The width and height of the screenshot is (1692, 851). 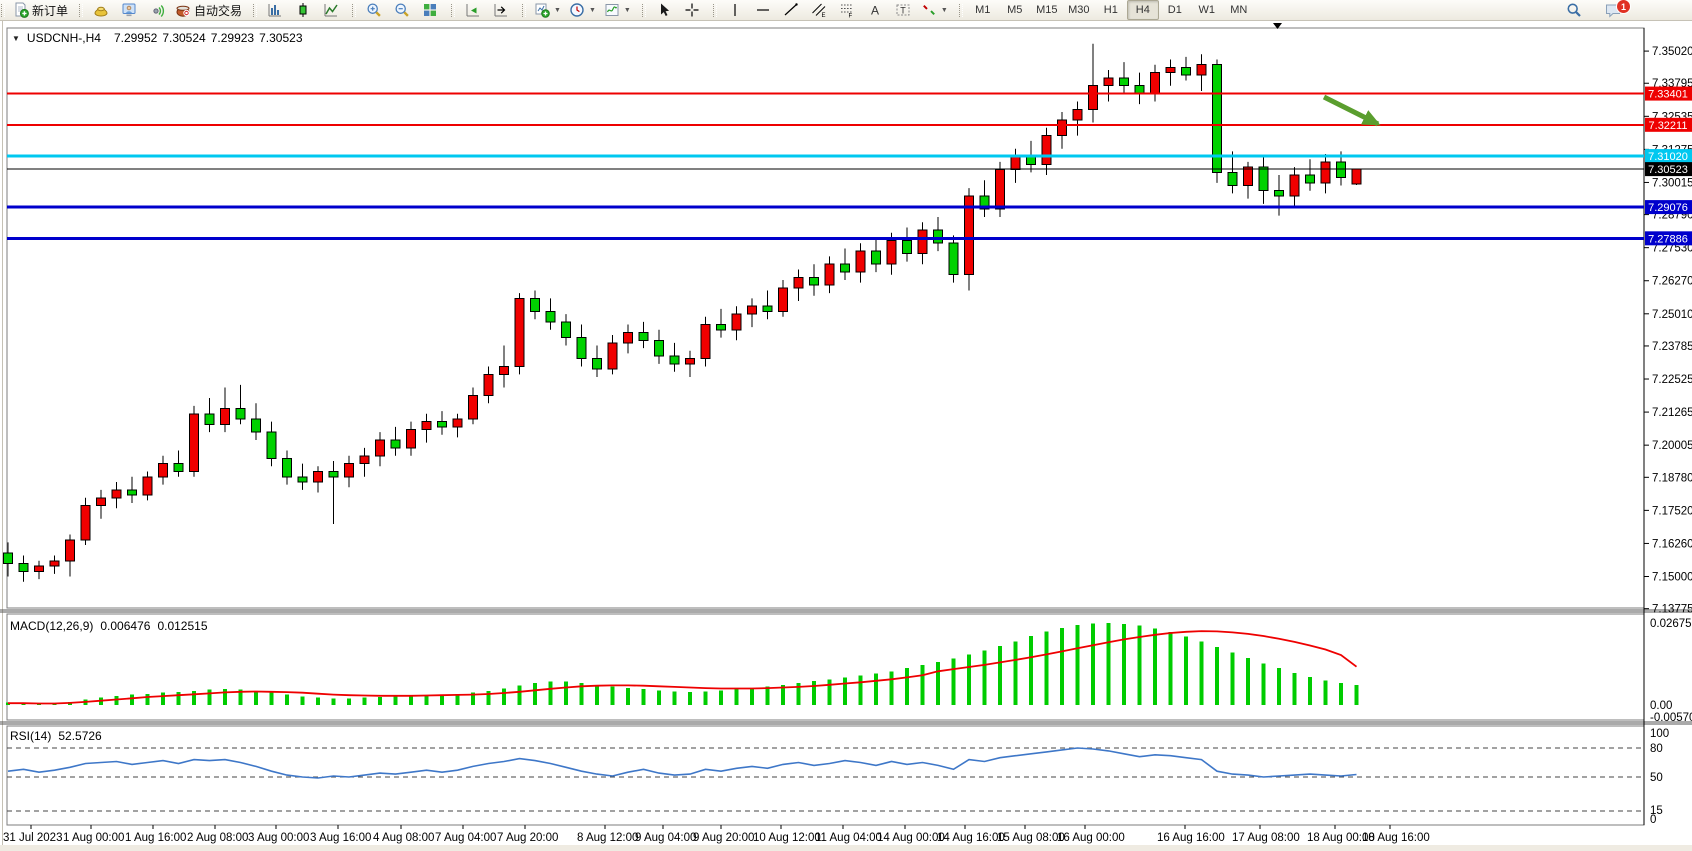 What do you see at coordinates (607, 838) in the screenshot?
I see `svg-text: 8 Aug 12:00` at bounding box center [607, 838].